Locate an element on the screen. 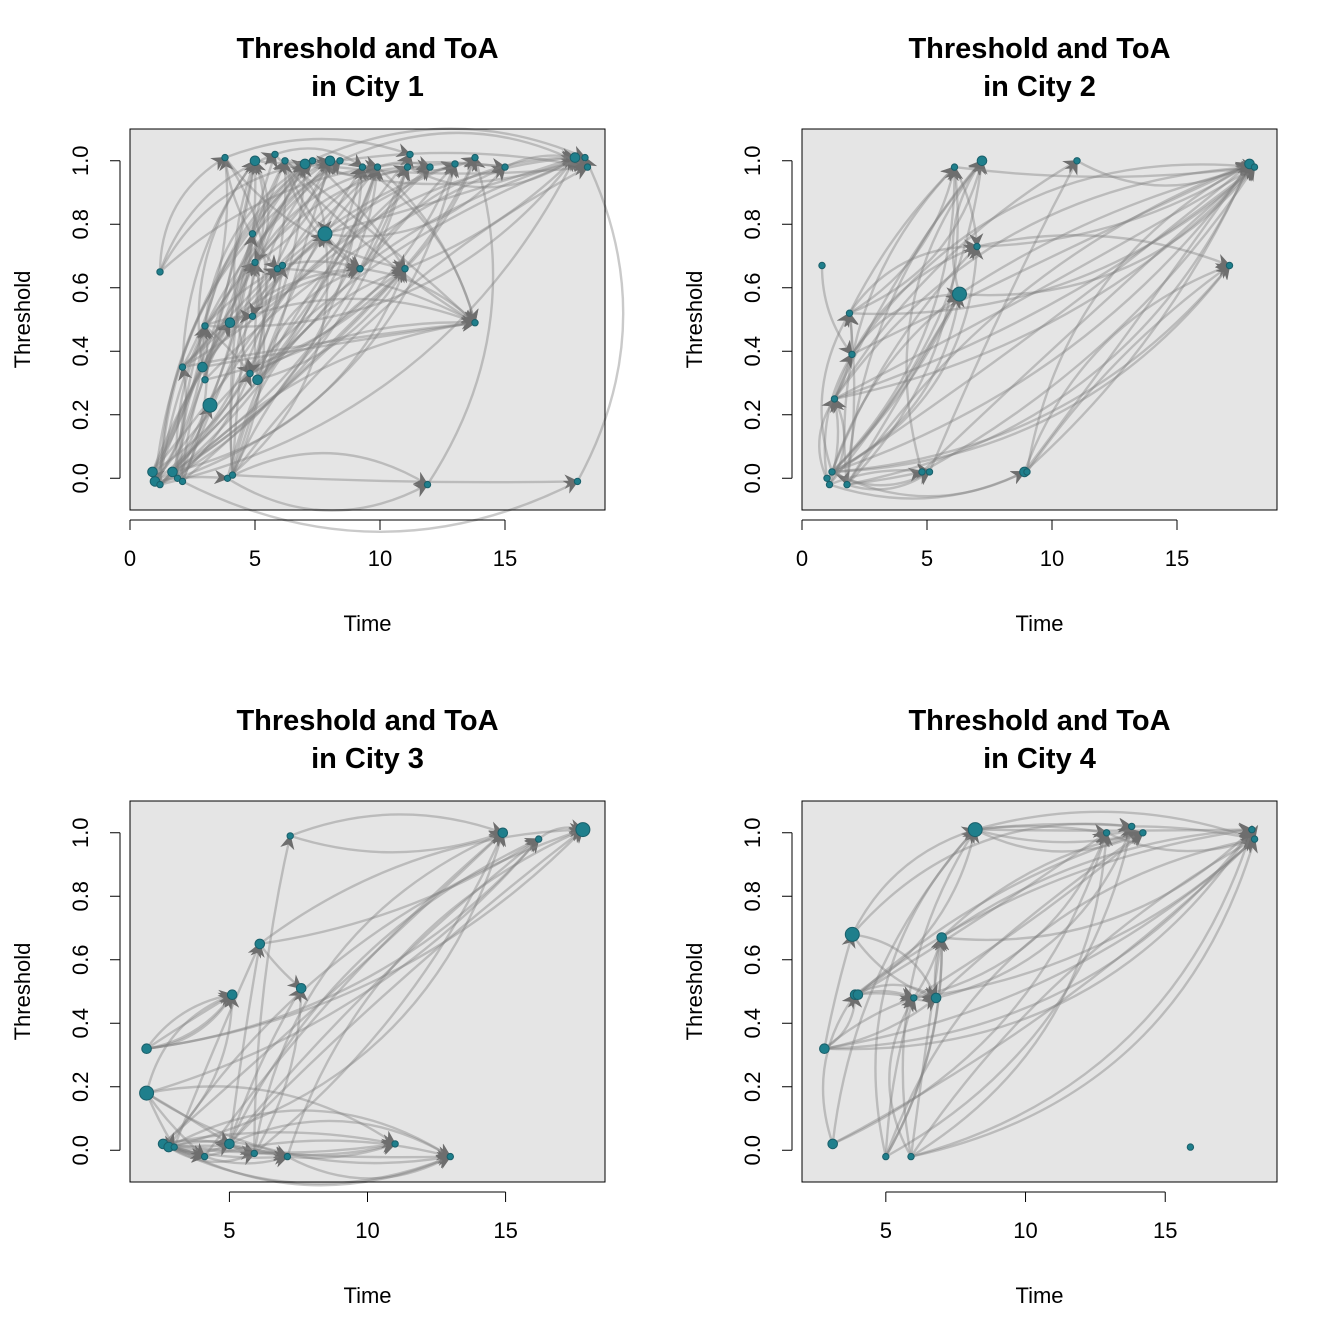 The image size is (1344, 1344). chart-title: Threshold and ToA is located at coordinates (367, 721).